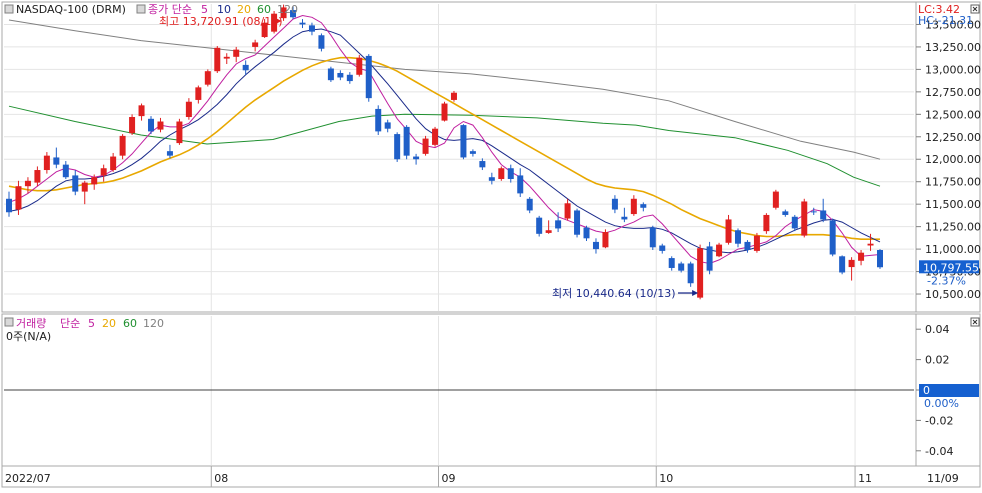 Image resolution: width=982 pixels, height=493 pixels. I want to click on volume-legend-ma120: 120, so click(153, 323).